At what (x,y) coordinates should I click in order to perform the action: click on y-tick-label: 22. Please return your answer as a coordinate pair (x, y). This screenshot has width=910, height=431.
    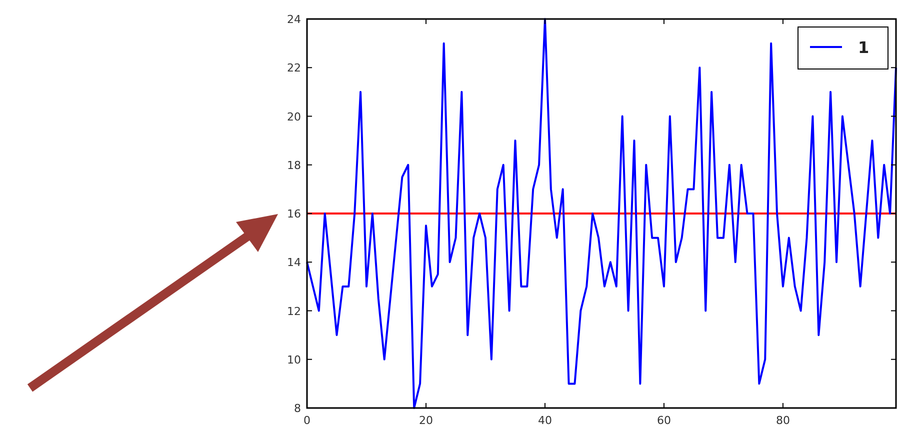
    Looking at the image, I should click on (294, 68).